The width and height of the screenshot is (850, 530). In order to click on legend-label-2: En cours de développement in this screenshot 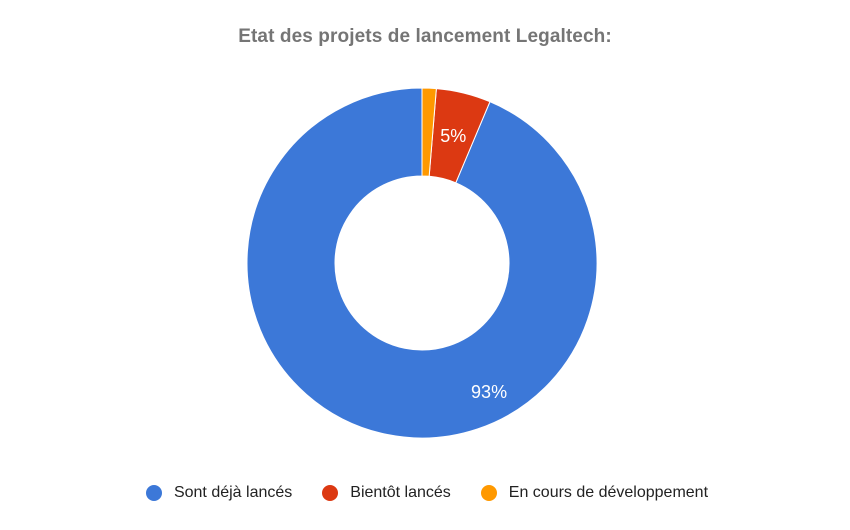, I will do `click(608, 492)`.